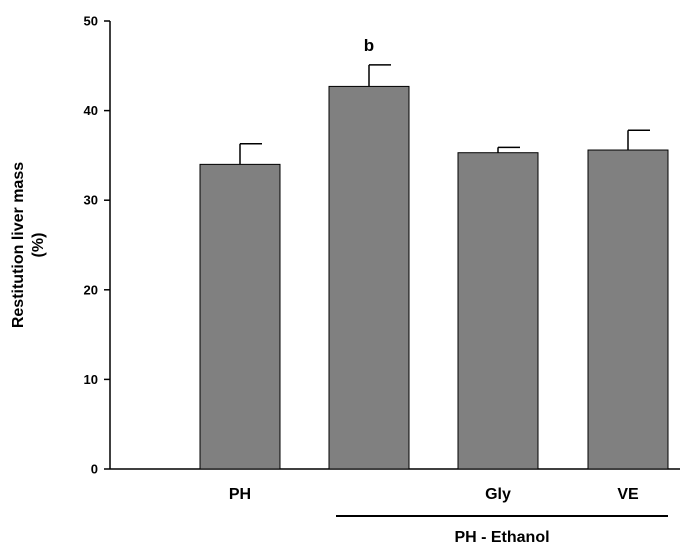 The height and width of the screenshot is (547, 683). What do you see at coordinates (91, 289) in the screenshot?
I see `y-tick-label: 20` at bounding box center [91, 289].